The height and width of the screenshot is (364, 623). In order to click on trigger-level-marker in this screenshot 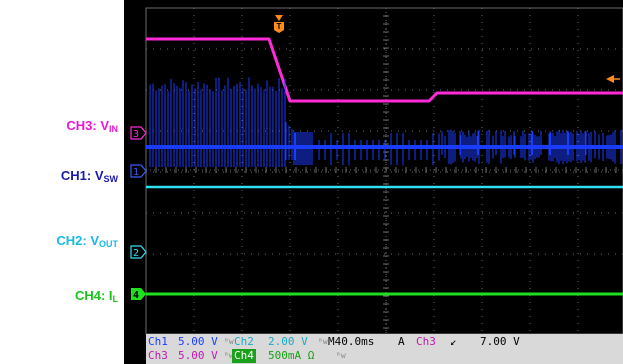, I will do `click(613, 79)`.